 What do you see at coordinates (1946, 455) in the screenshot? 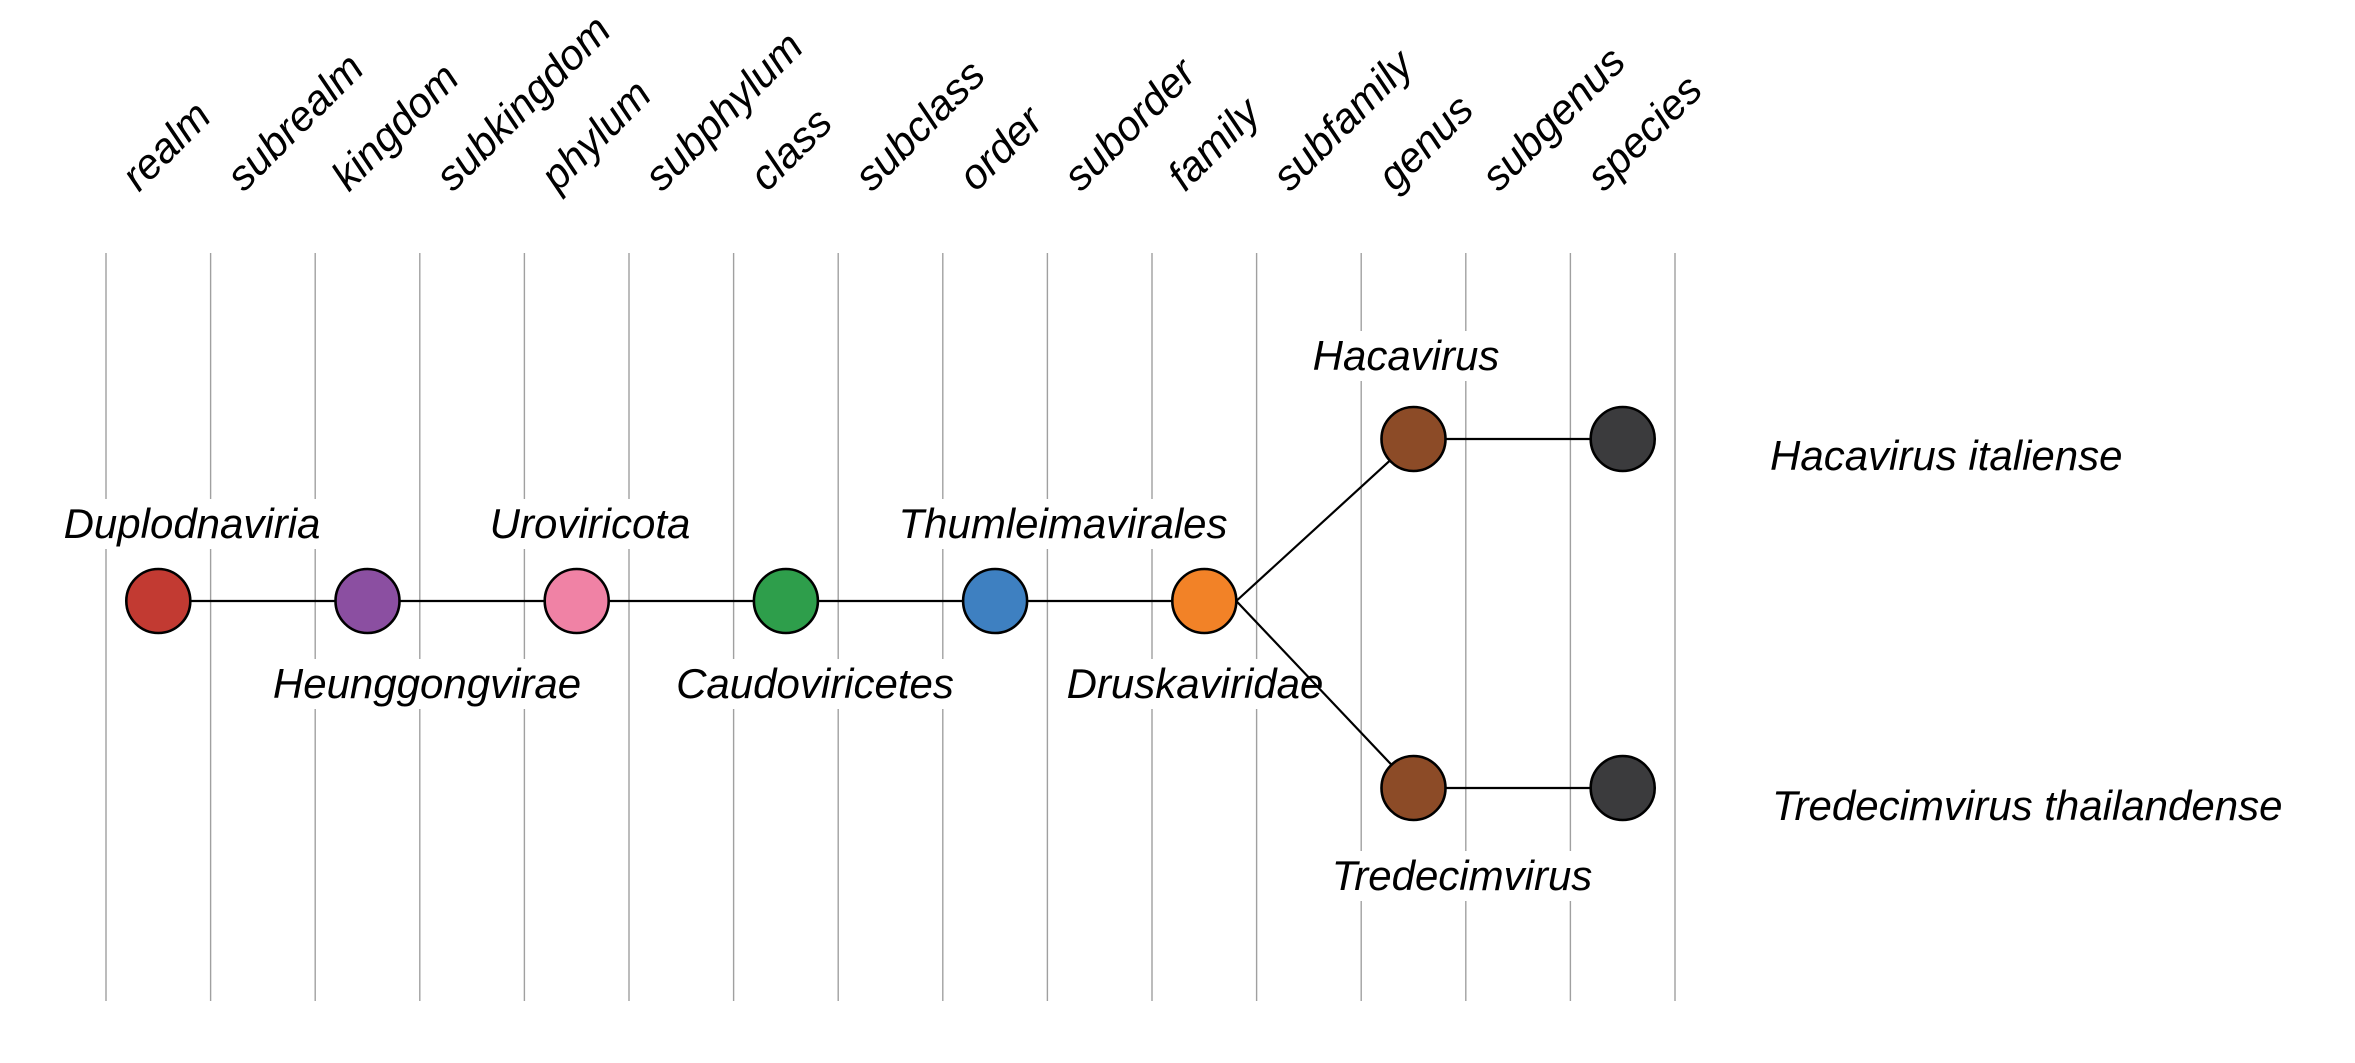
I see `species-label-hacavirus-italiense: Hacavirus italiense` at bounding box center [1946, 455].